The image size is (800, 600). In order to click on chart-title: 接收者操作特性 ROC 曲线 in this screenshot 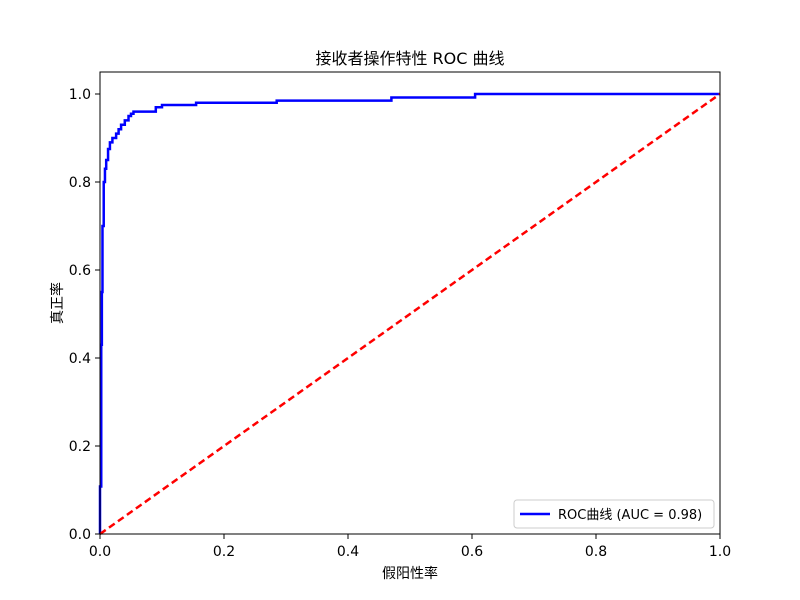, I will do `click(409, 58)`.